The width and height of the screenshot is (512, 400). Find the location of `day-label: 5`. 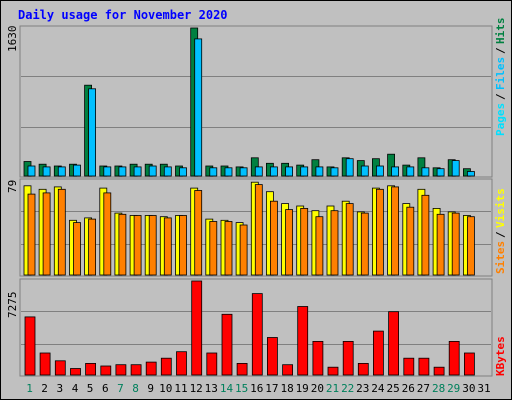

day-label: 5 is located at coordinates (90, 388).